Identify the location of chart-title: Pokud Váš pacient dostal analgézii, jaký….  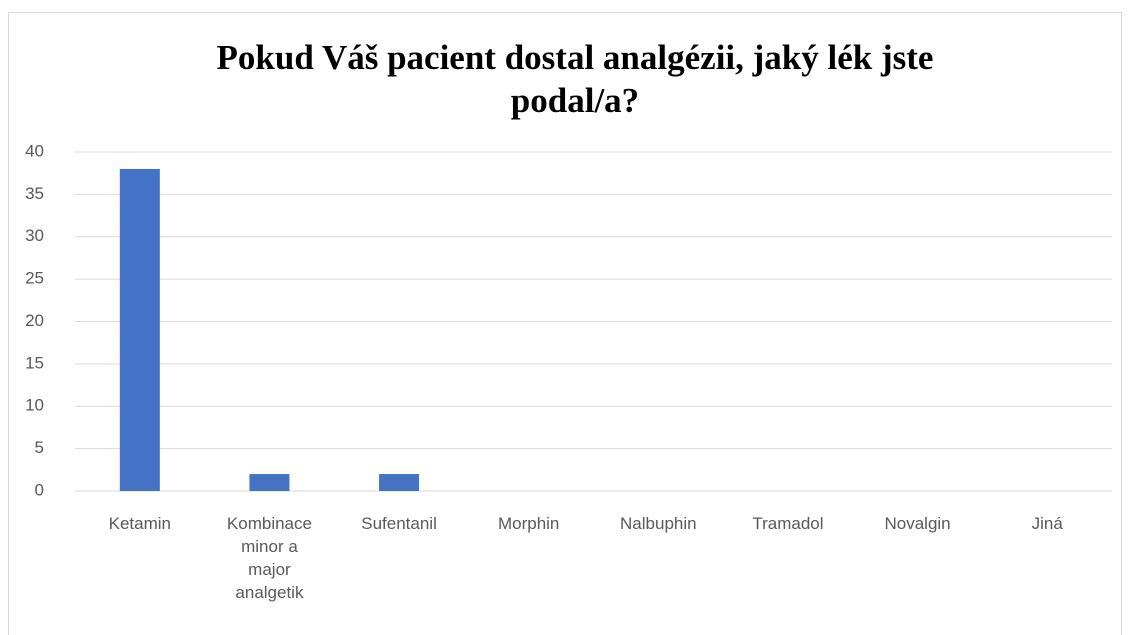
(575, 79).